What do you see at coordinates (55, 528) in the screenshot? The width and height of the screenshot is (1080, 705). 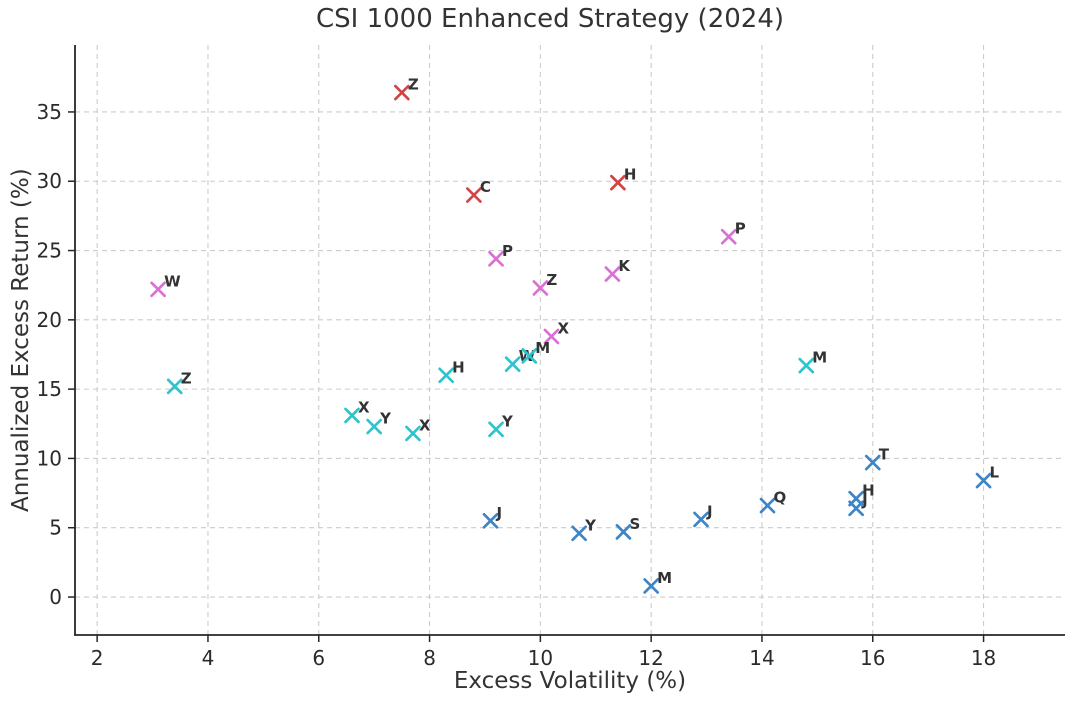 I see `y-tick-label: 5` at bounding box center [55, 528].